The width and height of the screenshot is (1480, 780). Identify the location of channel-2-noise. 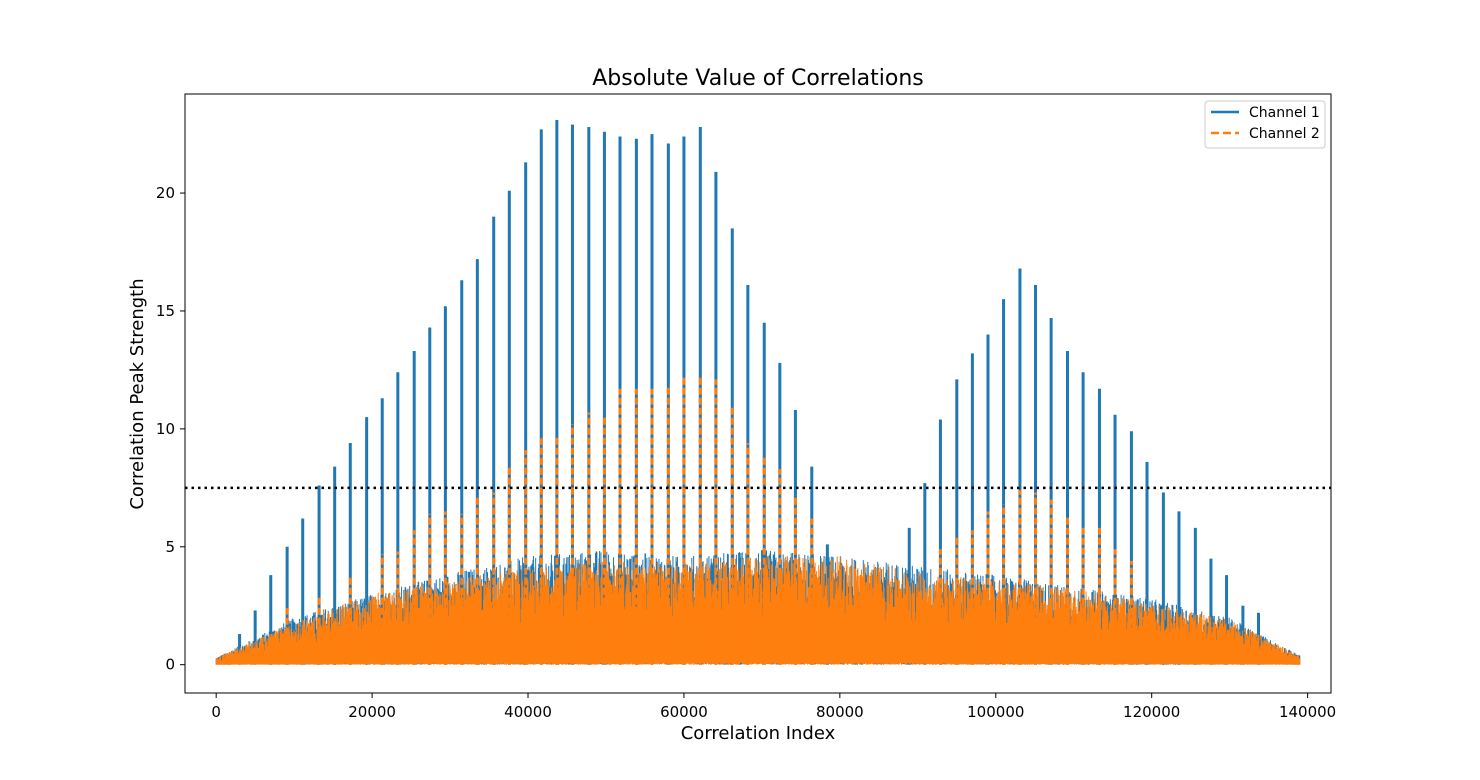
(758, 610).